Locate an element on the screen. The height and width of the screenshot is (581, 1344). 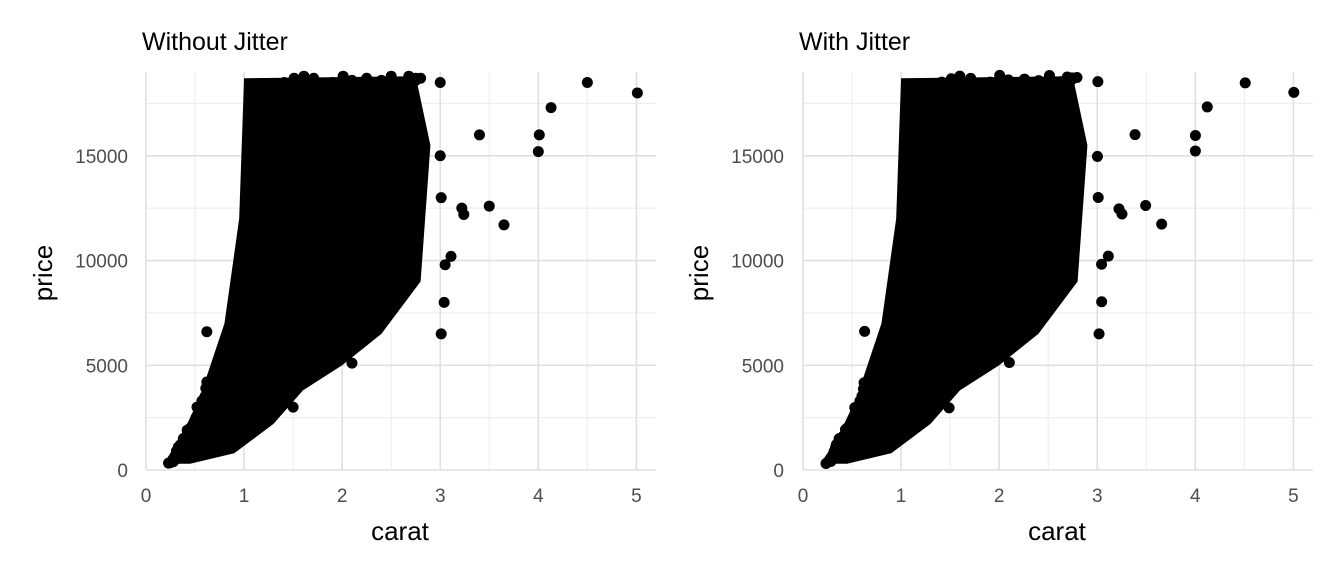
panel-title: With Jitter is located at coordinates (854, 42).